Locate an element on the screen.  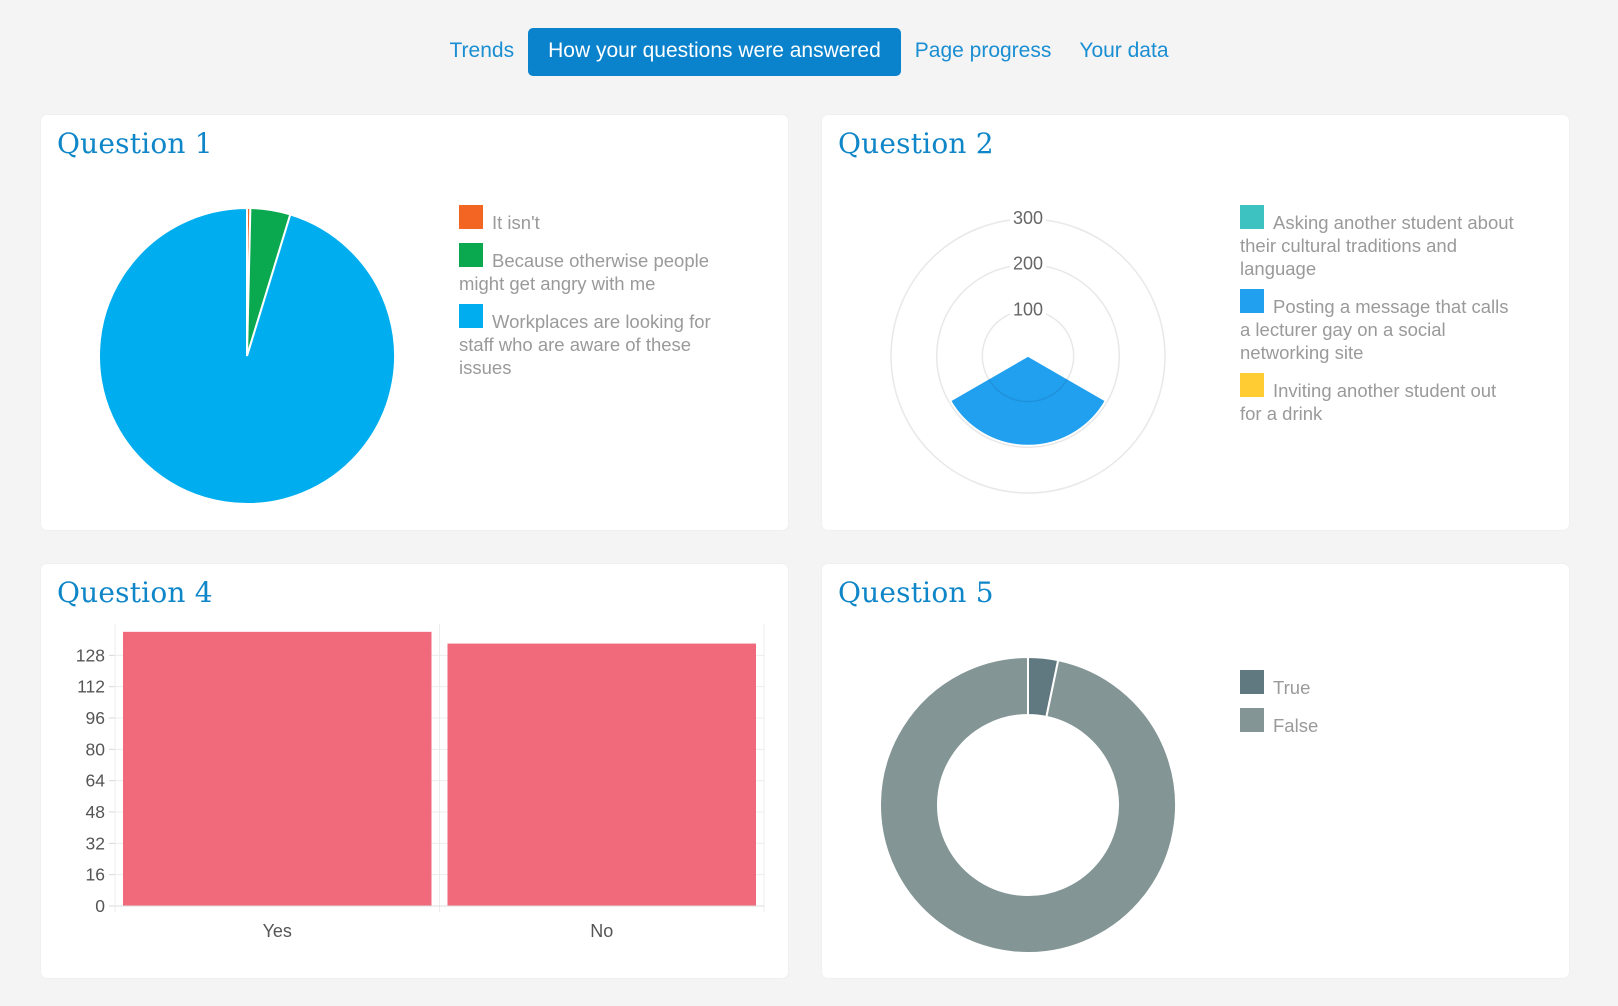
chart-legend: True False is located at coordinates (1379, 711).